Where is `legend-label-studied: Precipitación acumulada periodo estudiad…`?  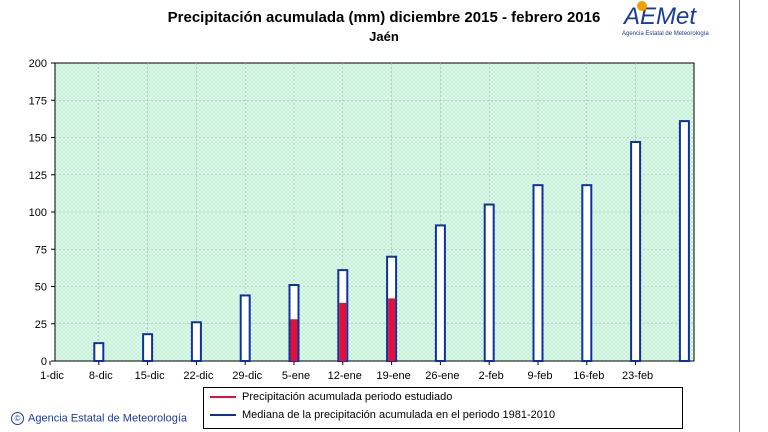
legend-label-studied: Precipitación acumulada periodo estudiad… is located at coordinates (347, 397).